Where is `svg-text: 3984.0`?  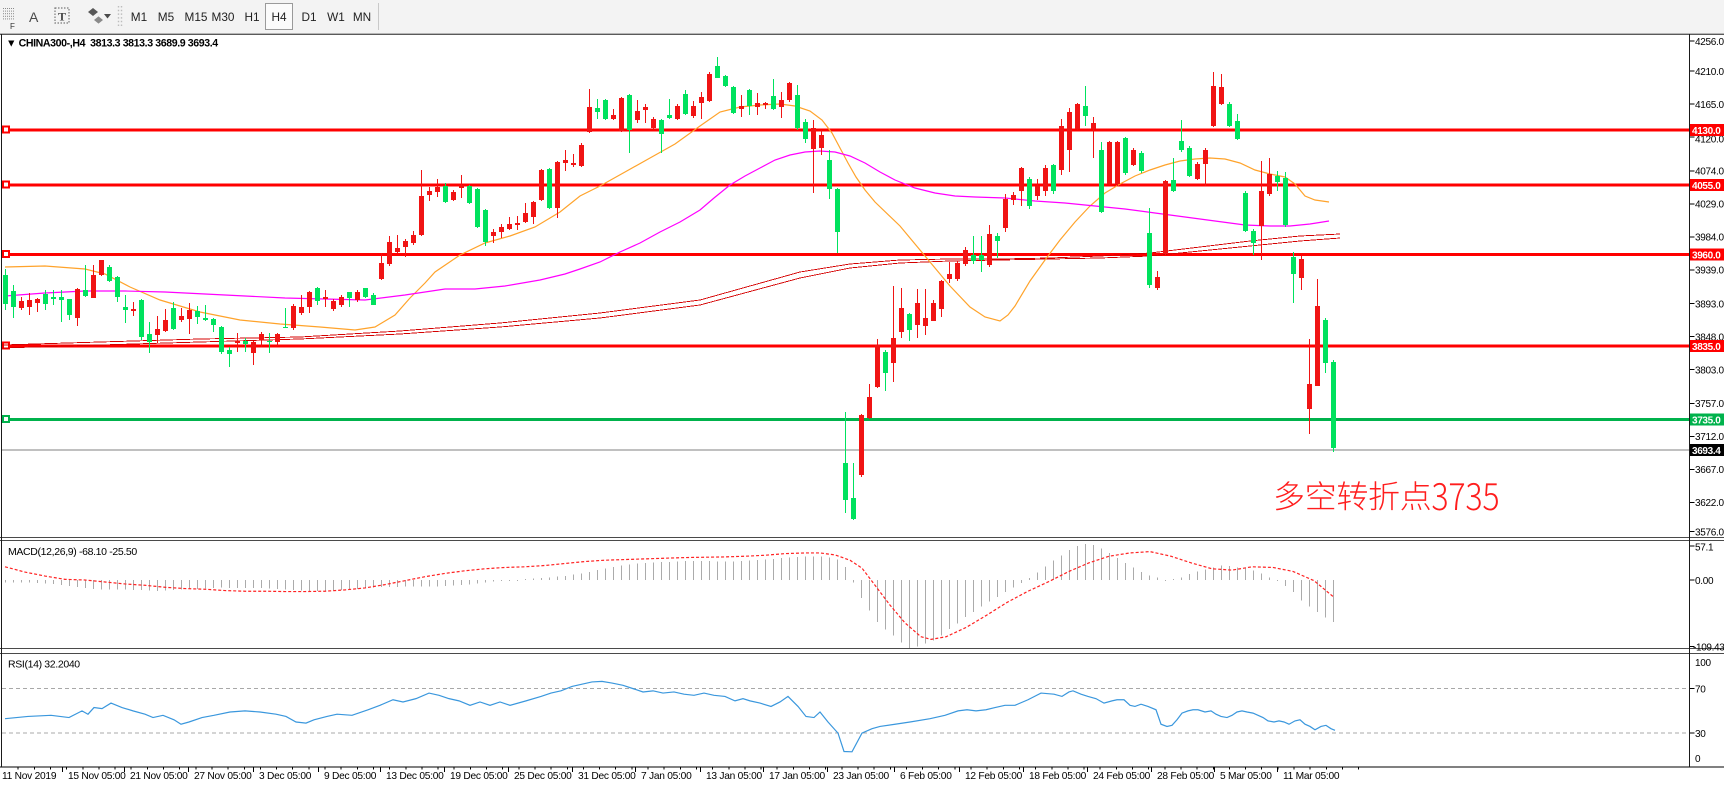
svg-text: 3984.0 is located at coordinates (1709, 238).